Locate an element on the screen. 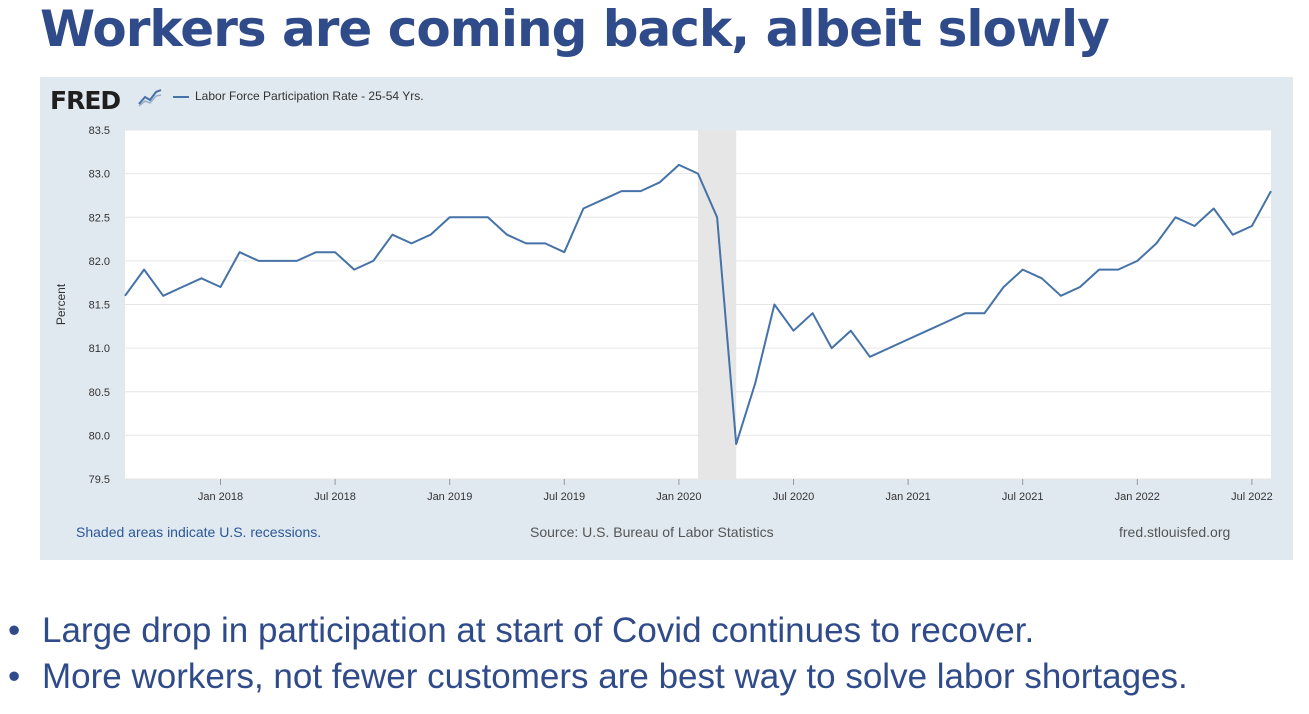 The width and height of the screenshot is (1309, 714). source-note: Source: U.S. Bureau of Labor Statistics is located at coordinates (652, 532).